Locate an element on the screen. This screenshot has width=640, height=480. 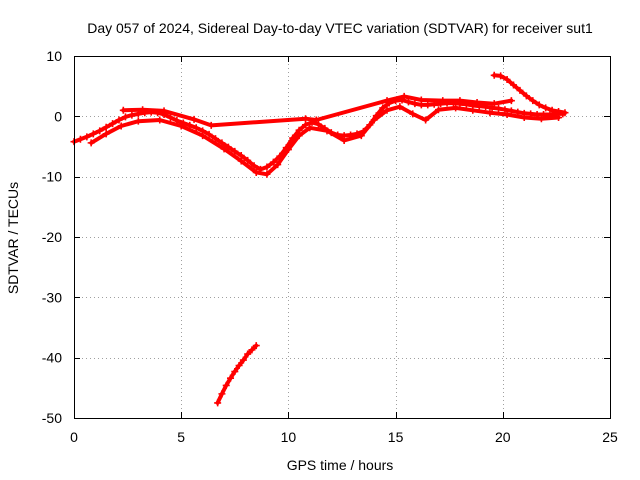
y-tick-label: -10 is located at coordinates (52, 177).